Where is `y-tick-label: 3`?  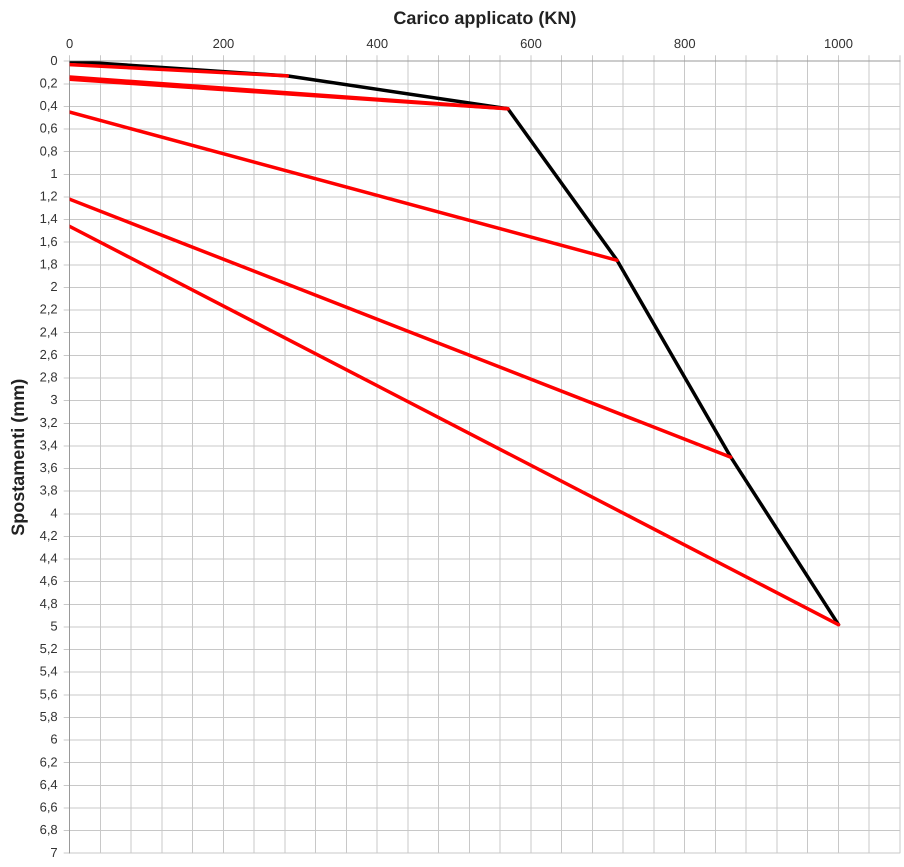
y-tick-label: 3 is located at coordinates (54, 400).